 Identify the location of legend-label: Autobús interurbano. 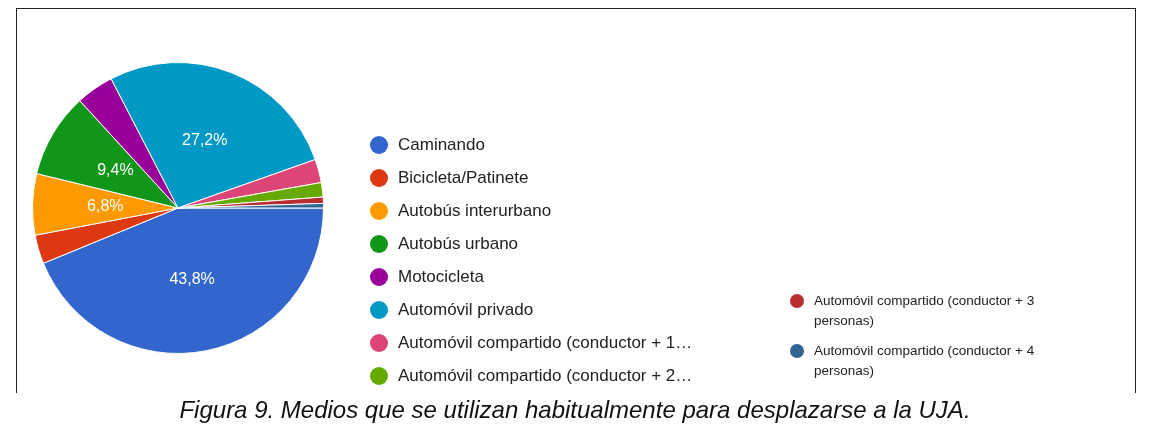
(475, 210).